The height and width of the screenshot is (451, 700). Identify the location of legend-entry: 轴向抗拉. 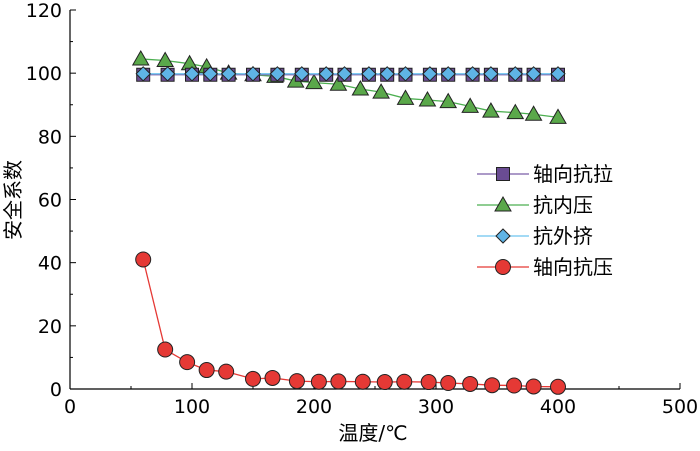
(545, 174).